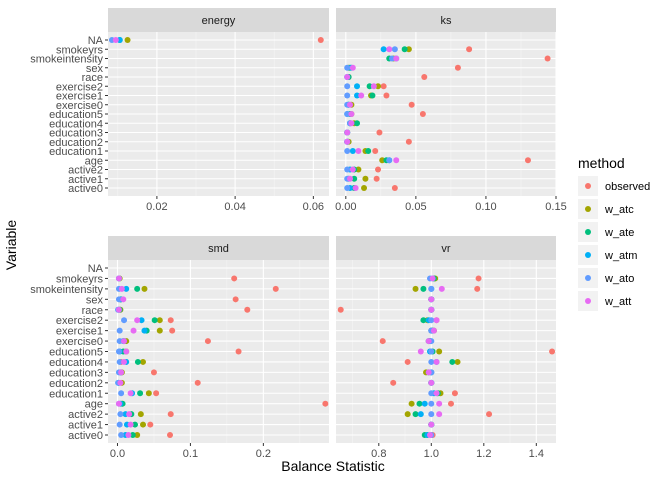 Image resolution: width=672 pixels, height=480 pixels. I want to click on point-active1-w-atc, so click(143, 424).